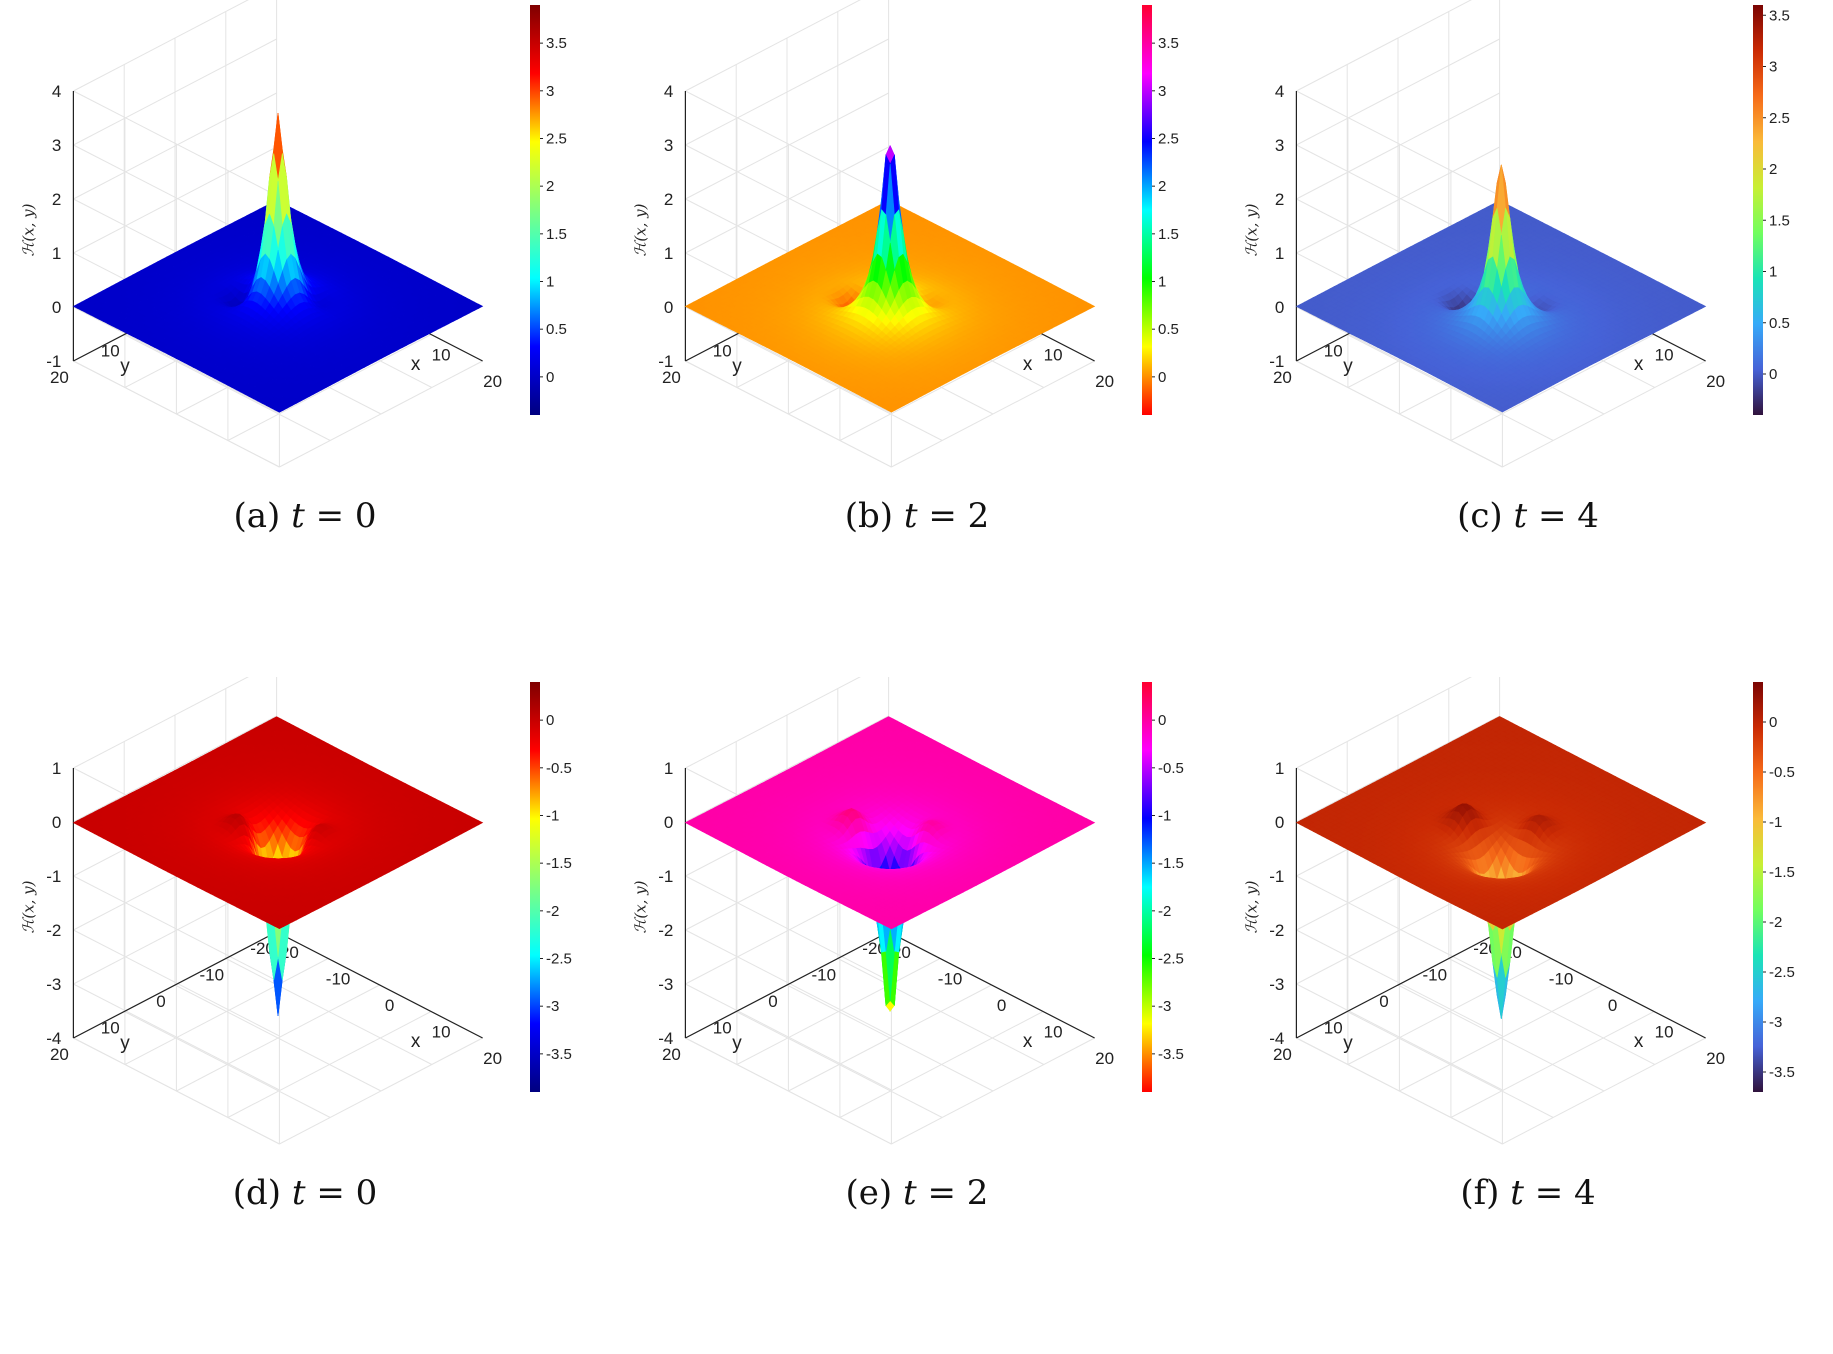  What do you see at coordinates (1559, 1193) in the screenshot?
I see `caption-value: = 4` at bounding box center [1559, 1193].